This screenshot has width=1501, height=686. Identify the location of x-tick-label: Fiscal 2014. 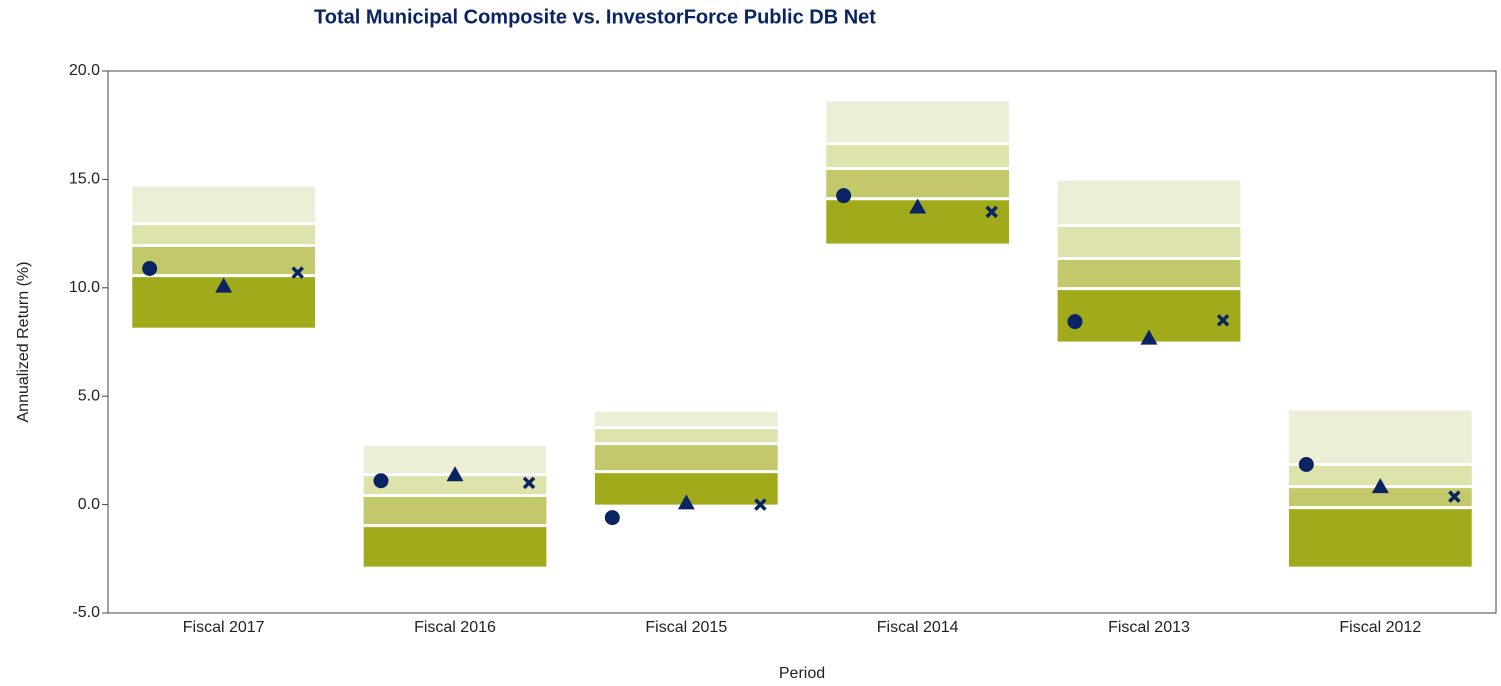
(918, 627).